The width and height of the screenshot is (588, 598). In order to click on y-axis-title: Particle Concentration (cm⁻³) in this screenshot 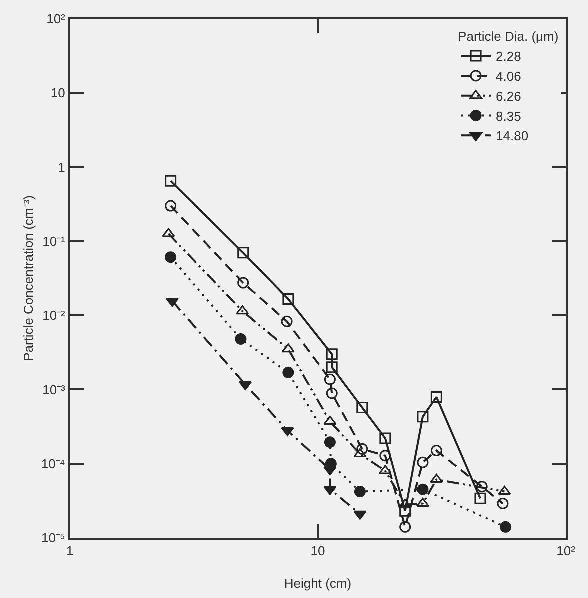, I will do `click(28, 279)`.